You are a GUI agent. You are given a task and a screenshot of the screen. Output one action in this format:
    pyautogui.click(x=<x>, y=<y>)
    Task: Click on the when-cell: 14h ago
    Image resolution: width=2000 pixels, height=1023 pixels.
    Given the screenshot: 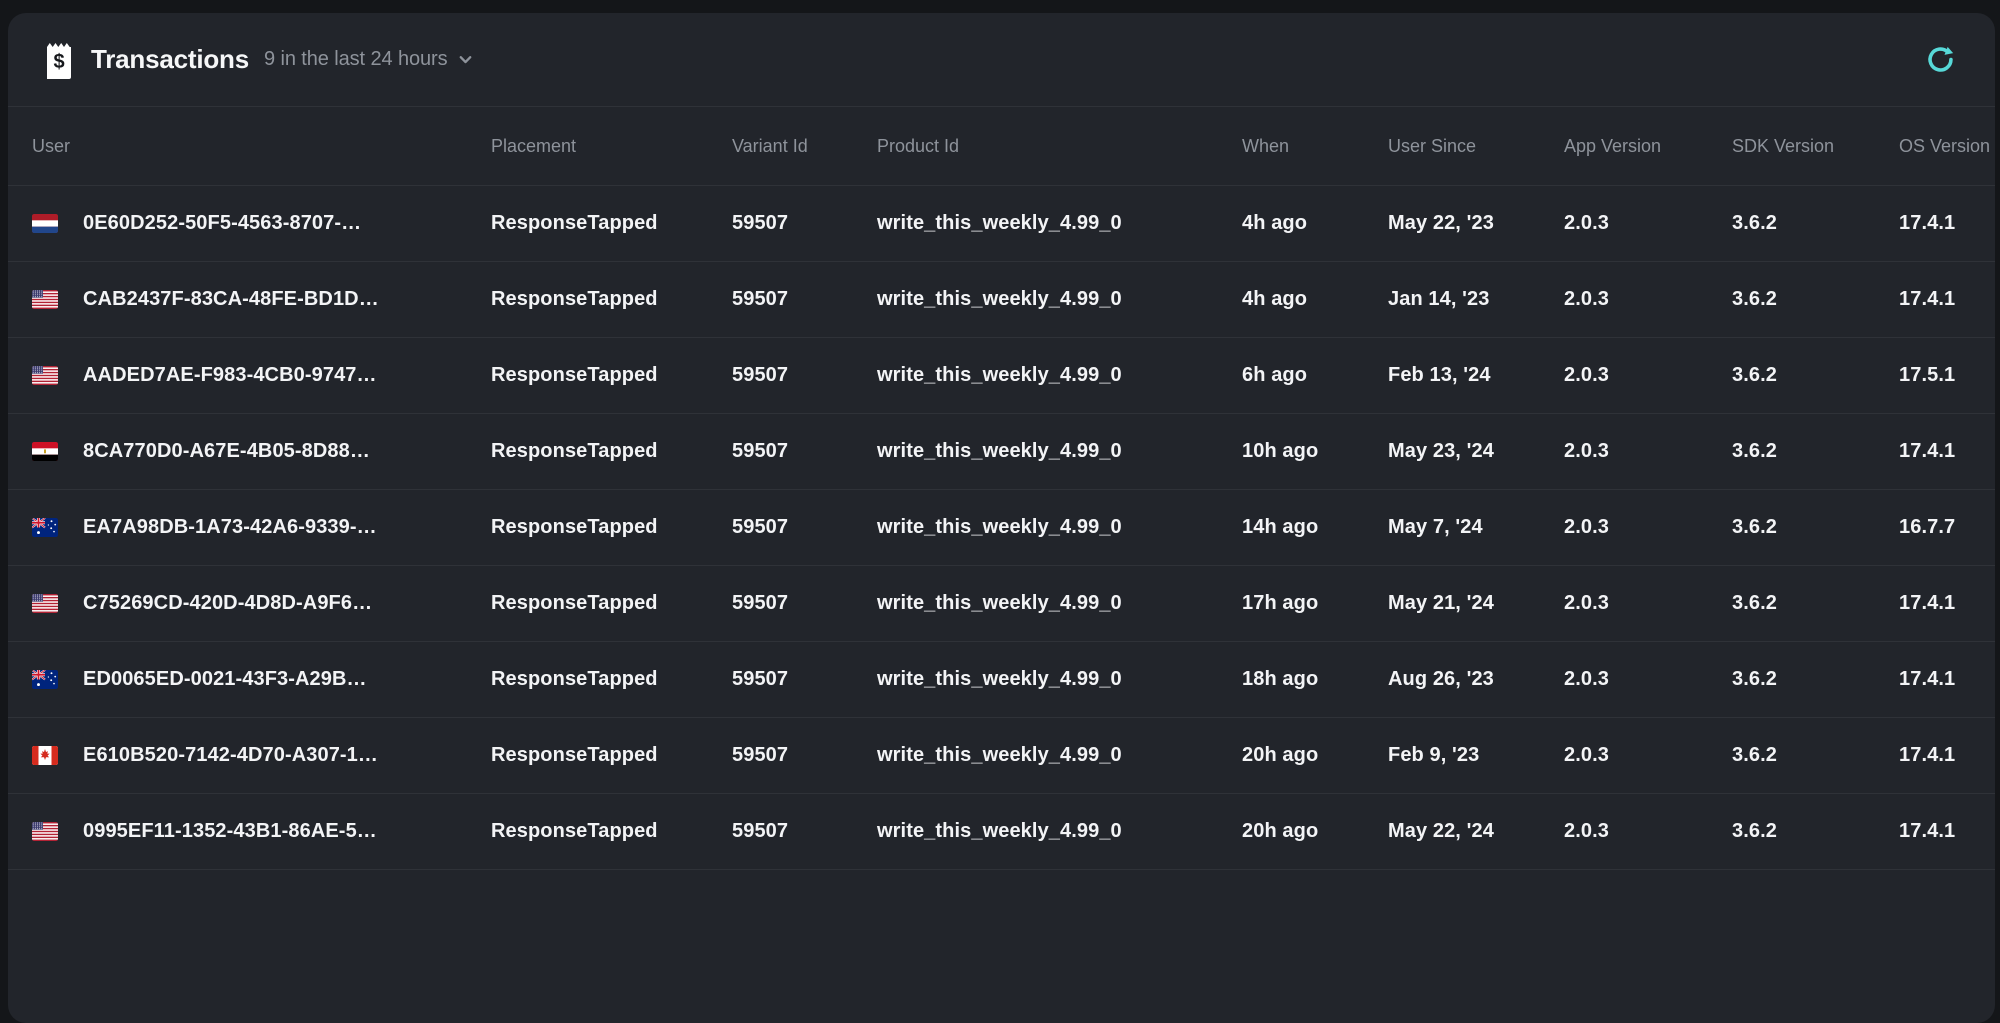 What is the action you would take?
    pyautogui.click(x=1280, y=527)
    